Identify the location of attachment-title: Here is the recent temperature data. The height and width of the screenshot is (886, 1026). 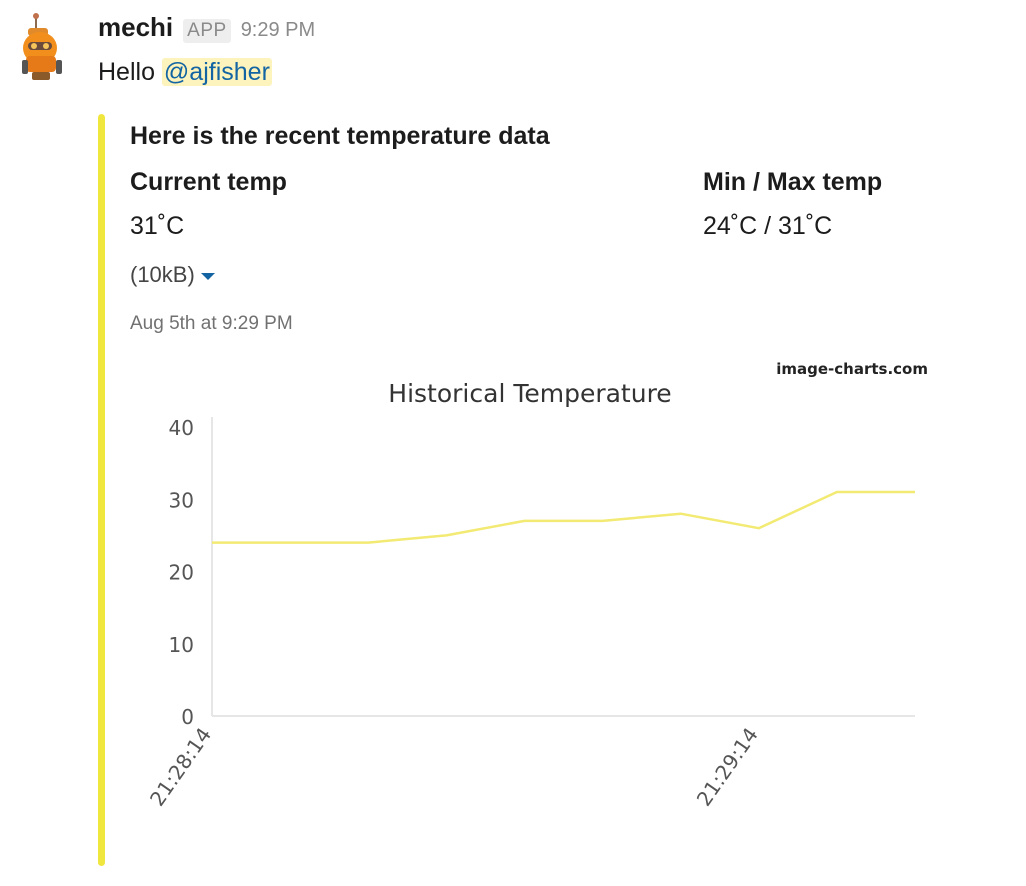
(340, 136).